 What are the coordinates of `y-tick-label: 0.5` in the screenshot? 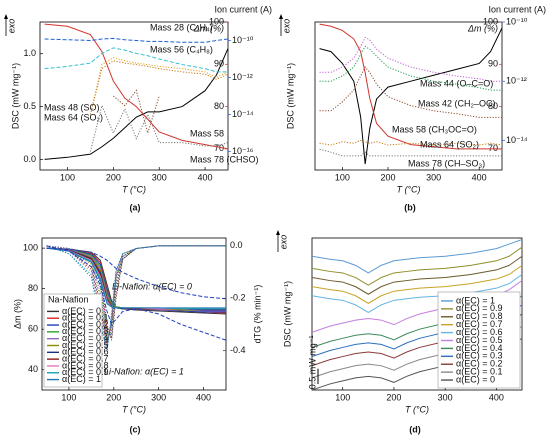 It's located at (29, 106).